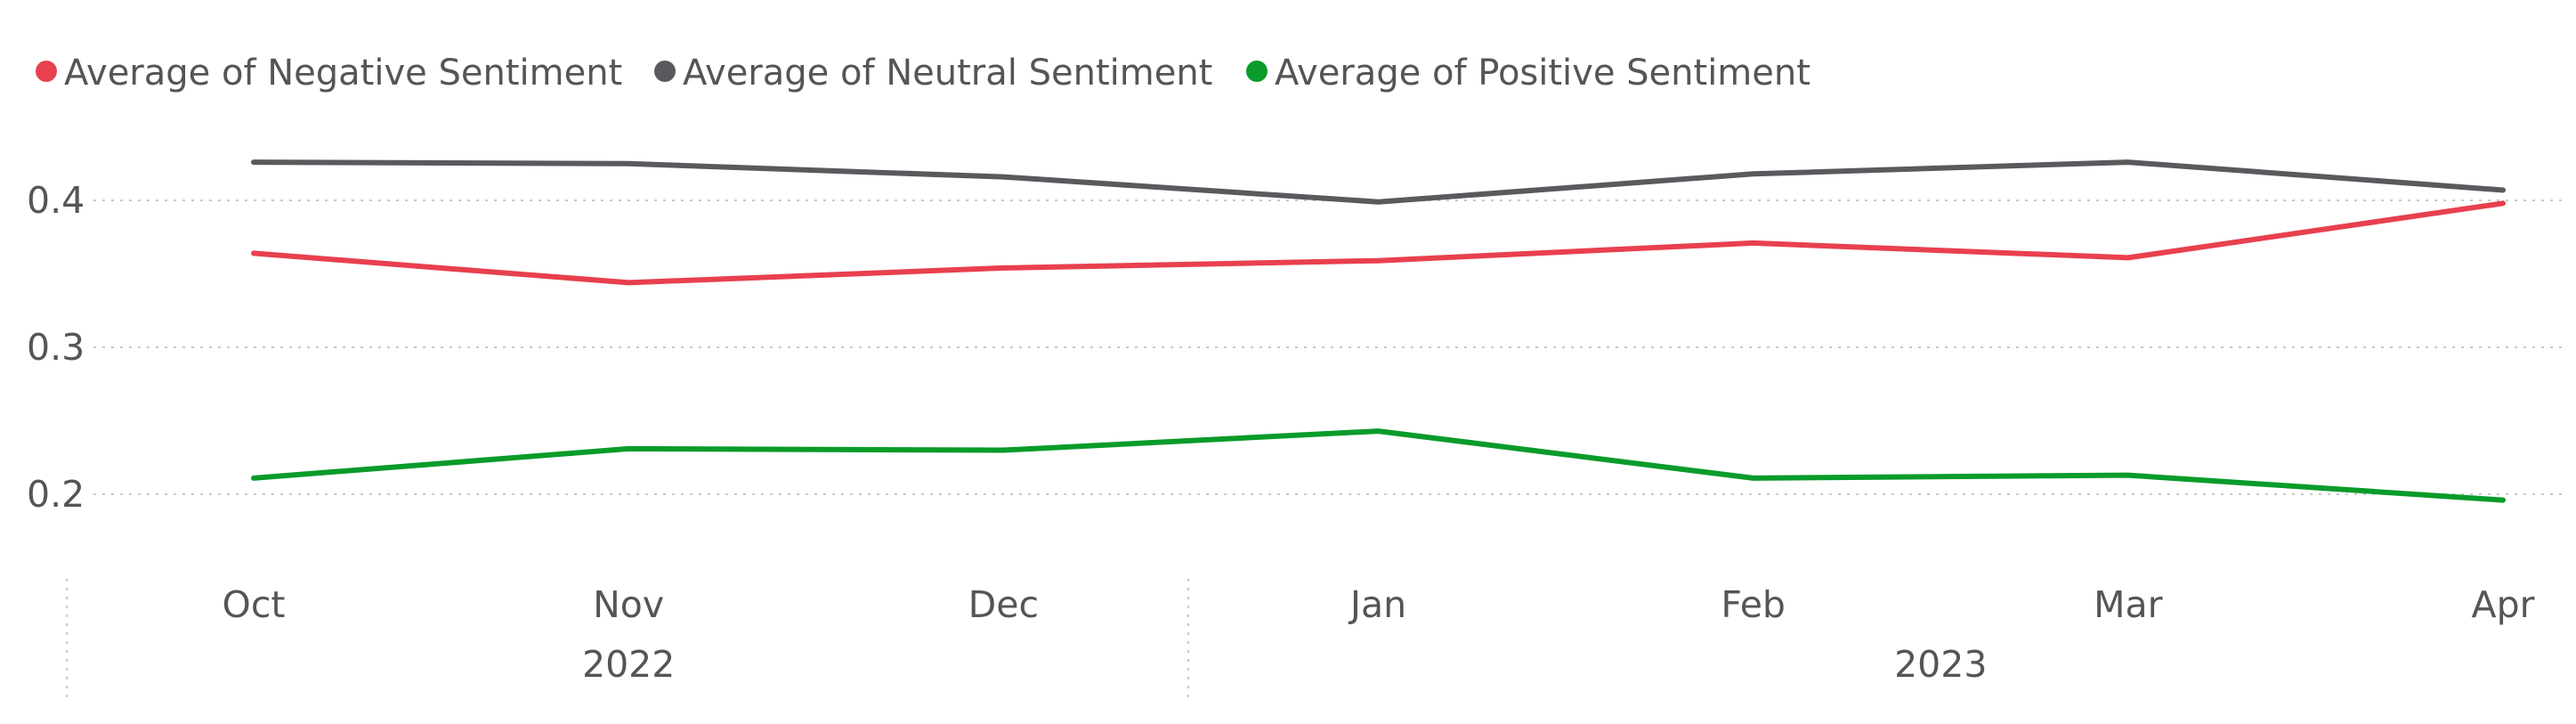 This screenshot has height=724, width=2576. I want to click on data-point-2-dec, so click(1003, 451).